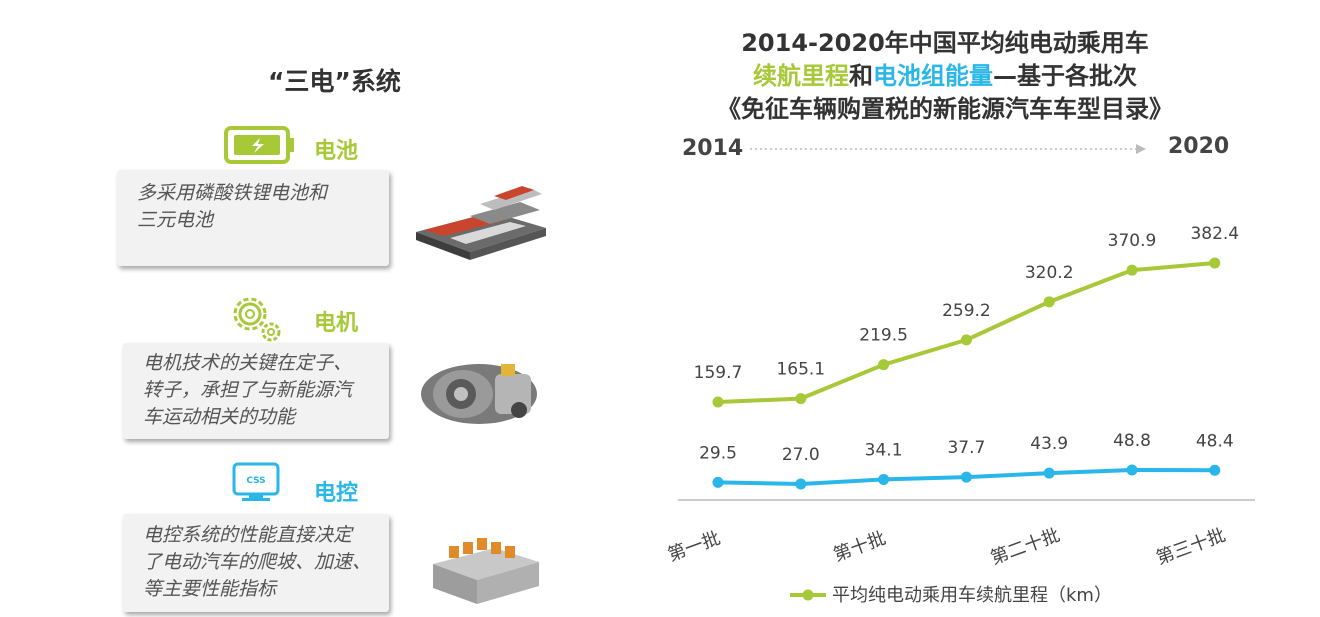 This screenshot has width=1320, height=617. I want to click on description-line: 转子，承担了与新能源汽, so click(248, 390).